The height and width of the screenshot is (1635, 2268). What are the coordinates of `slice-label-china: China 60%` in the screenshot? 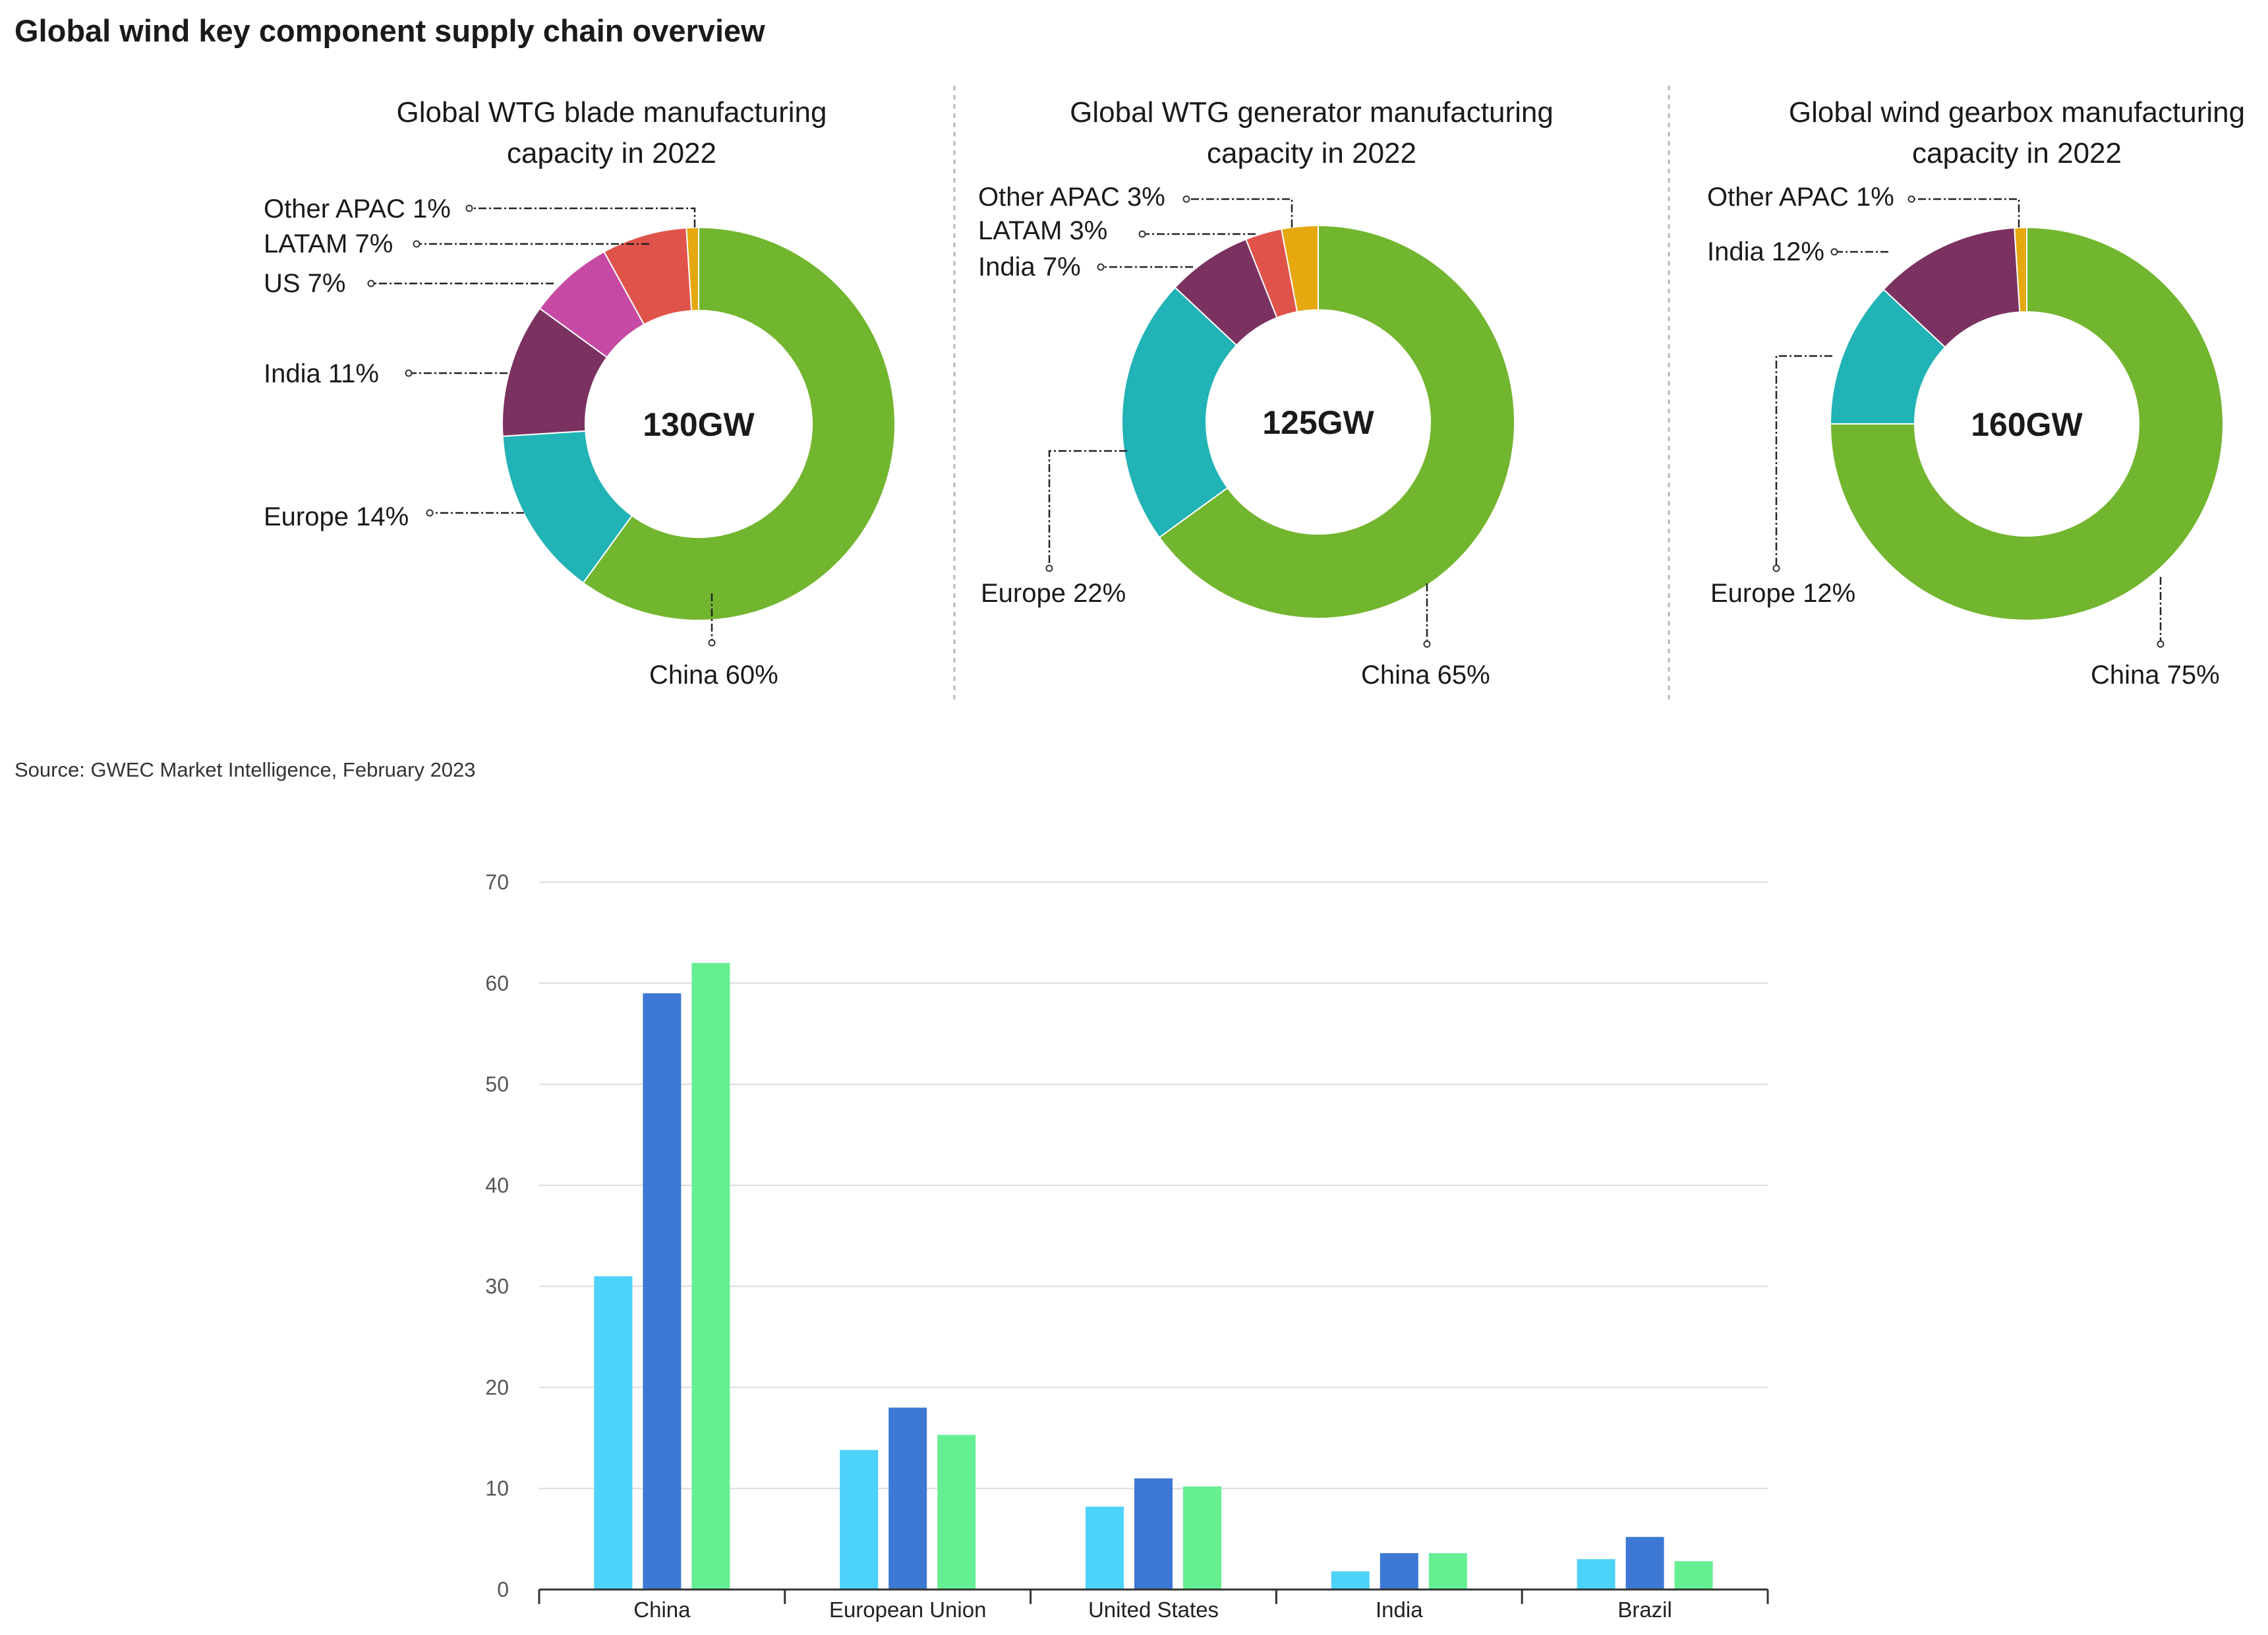 It's located at (713, 675).